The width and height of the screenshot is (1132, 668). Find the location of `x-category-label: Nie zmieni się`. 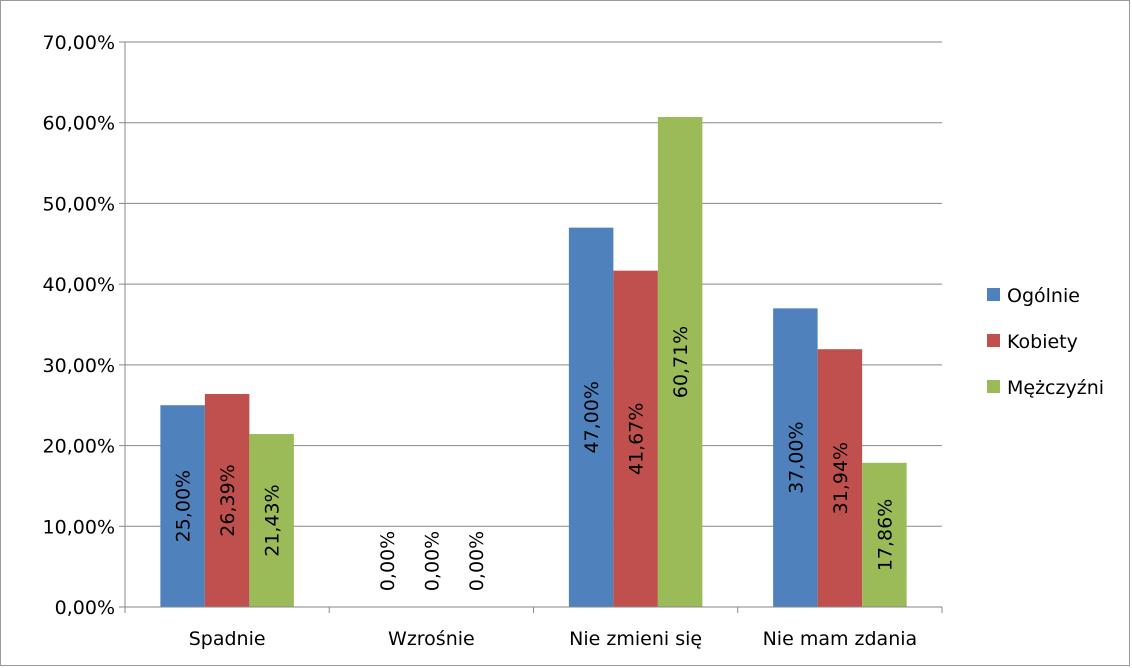

x-category-label: Nie zmieni się is located at coordinates (635, 639).